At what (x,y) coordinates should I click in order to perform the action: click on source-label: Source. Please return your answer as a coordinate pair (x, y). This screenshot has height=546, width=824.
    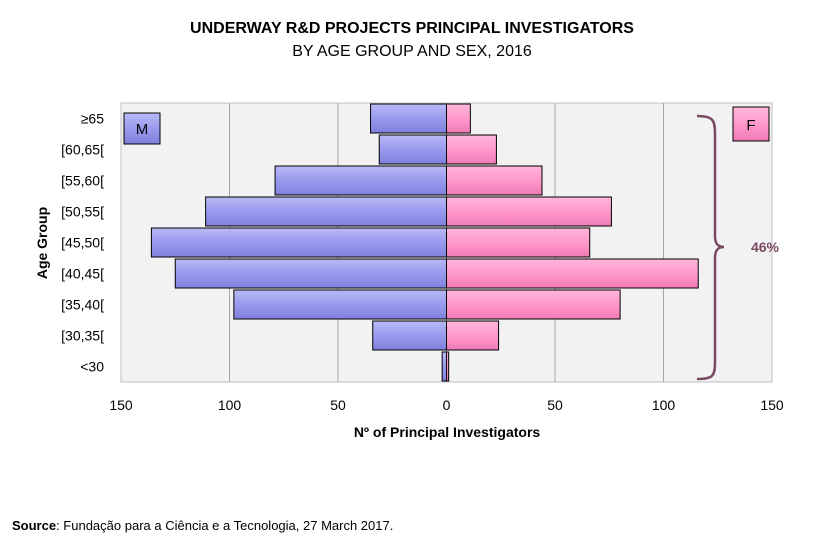
    Looking at the image, I should click on (34, 525).